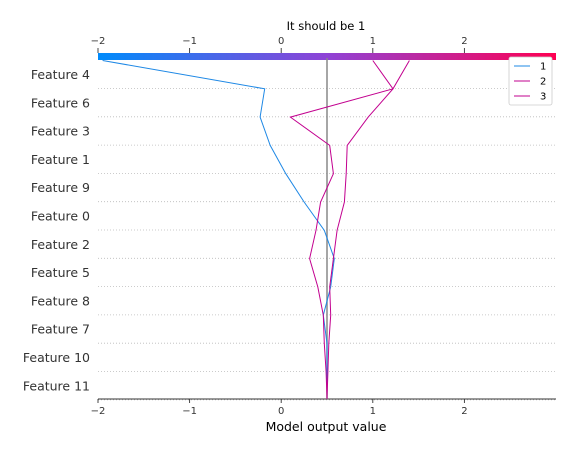 The image size is (576, 453). I want to click on legend: 1 2 3, so click(530, 81).